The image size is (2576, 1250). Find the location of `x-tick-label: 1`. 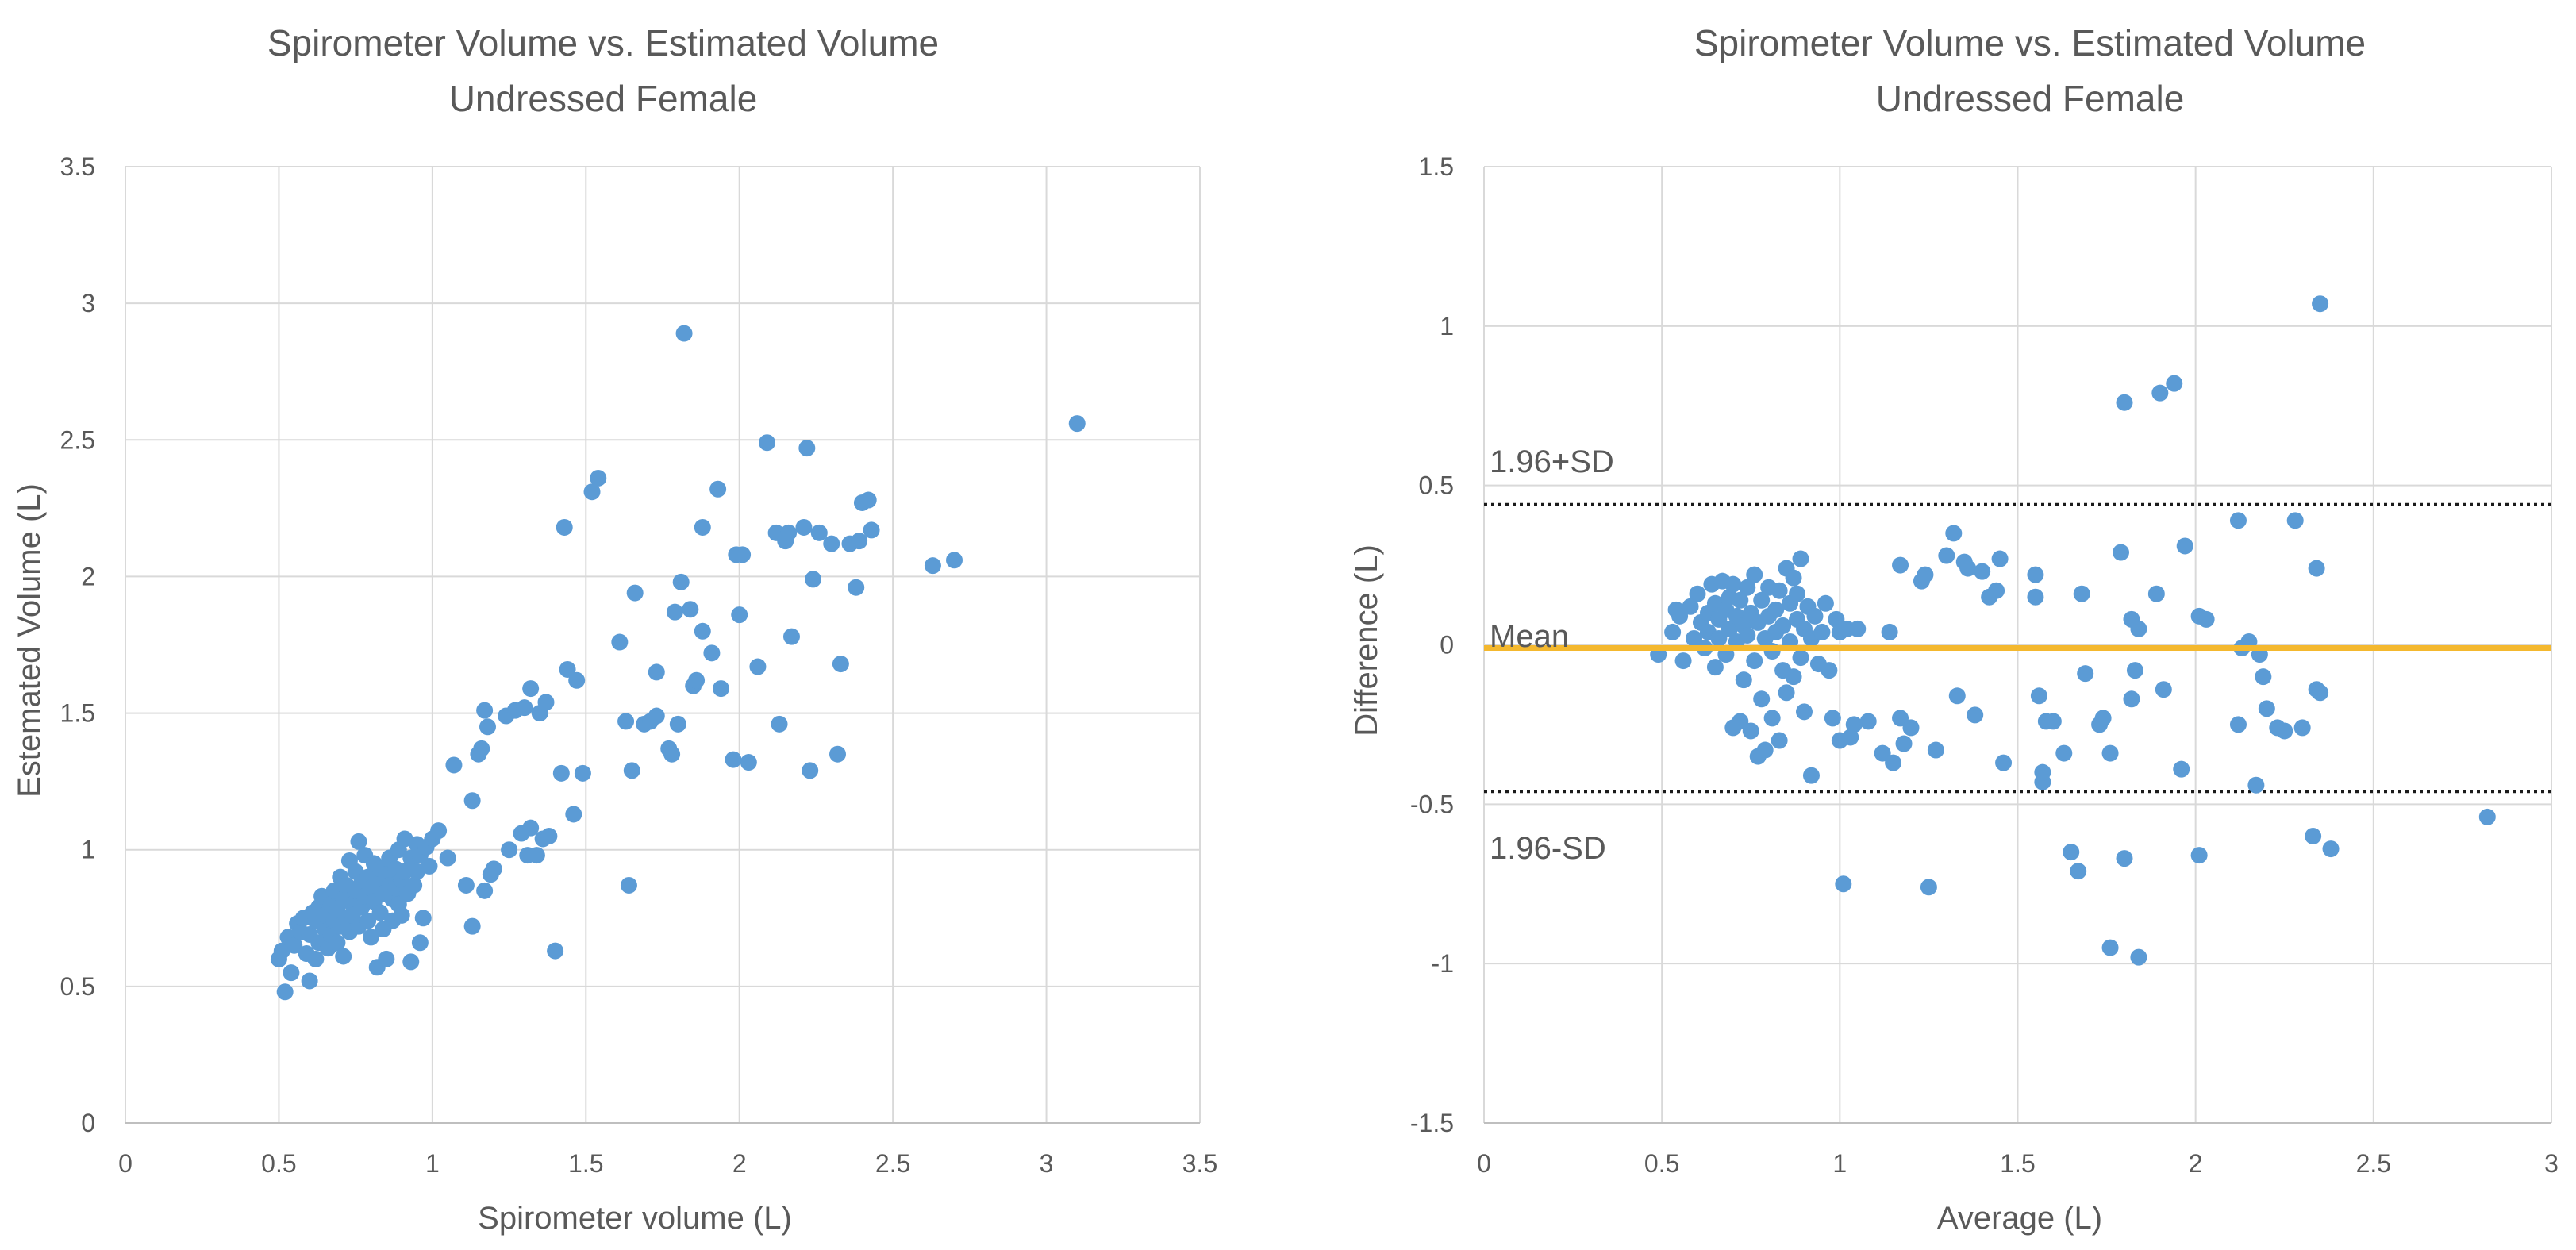

x-tick-label: 1 is located at coordinates (432, 1163).